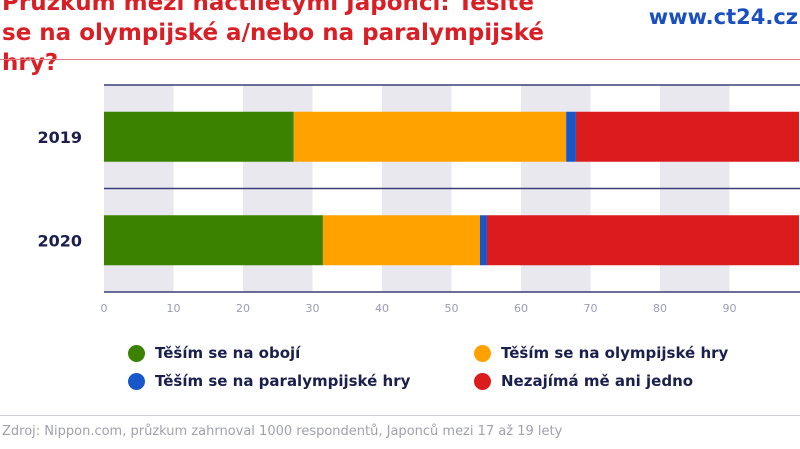 The image size is (800, 449). What do you see at coordinates (400, 415) in the screenshot?
I see `footer-divider` at bounding box center [400, 415].